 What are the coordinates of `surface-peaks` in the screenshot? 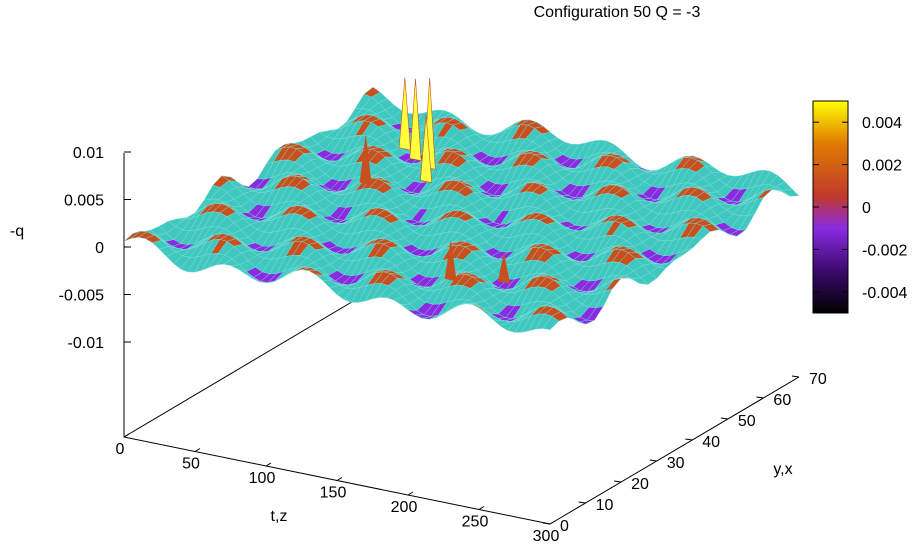 It's located at (435, 180).